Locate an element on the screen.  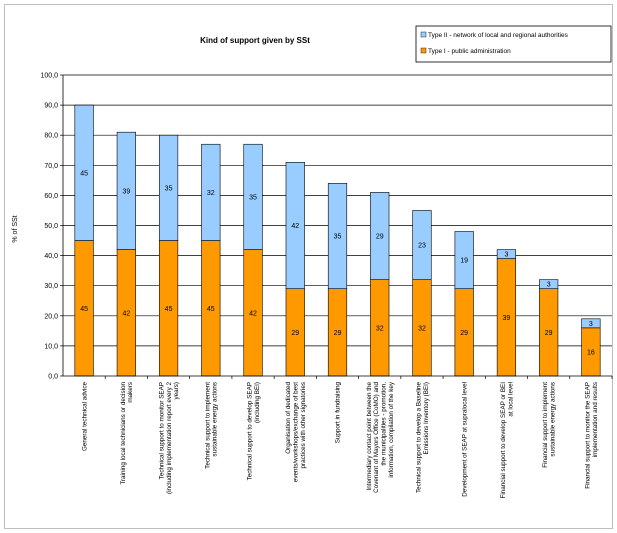
category-label-line: at local level is located at coordinates (510, 399).